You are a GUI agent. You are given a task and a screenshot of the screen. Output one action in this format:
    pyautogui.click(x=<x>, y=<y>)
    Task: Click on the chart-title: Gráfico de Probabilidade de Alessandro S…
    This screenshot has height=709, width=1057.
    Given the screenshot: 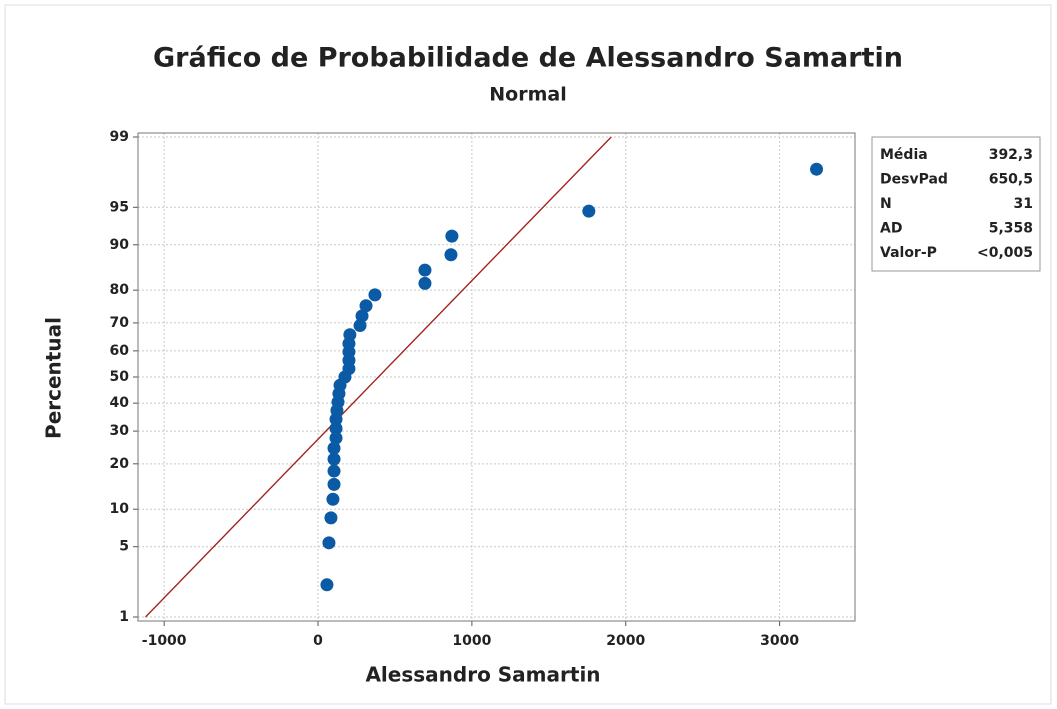 What is the action you would take?
    pyautogui.click(x=528, y=58)
    